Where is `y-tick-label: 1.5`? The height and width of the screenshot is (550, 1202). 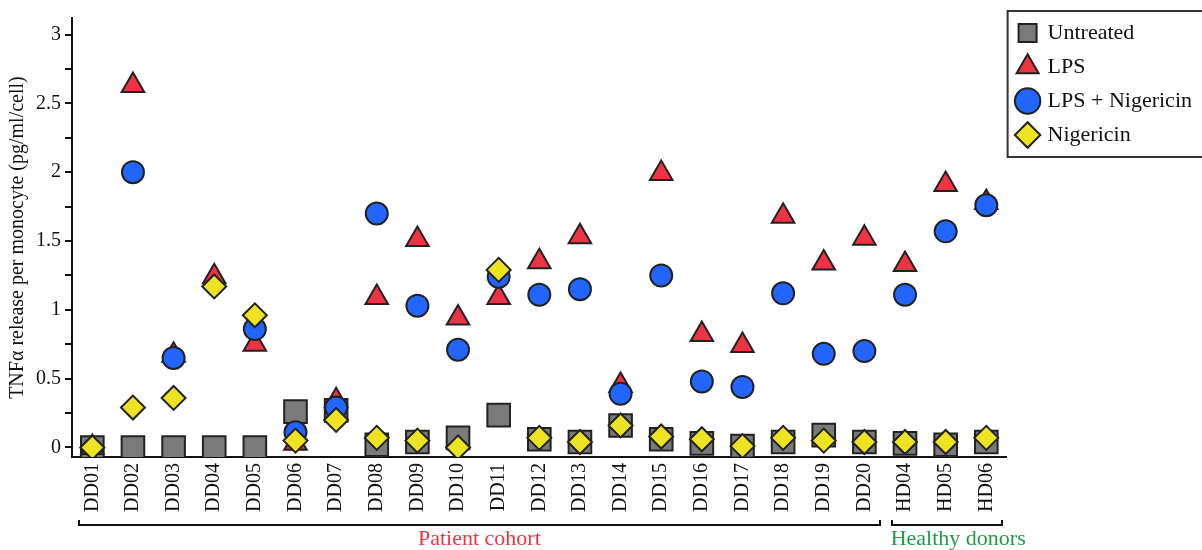
y-tick-label: 1.5 is located at coordinates (48, 239).